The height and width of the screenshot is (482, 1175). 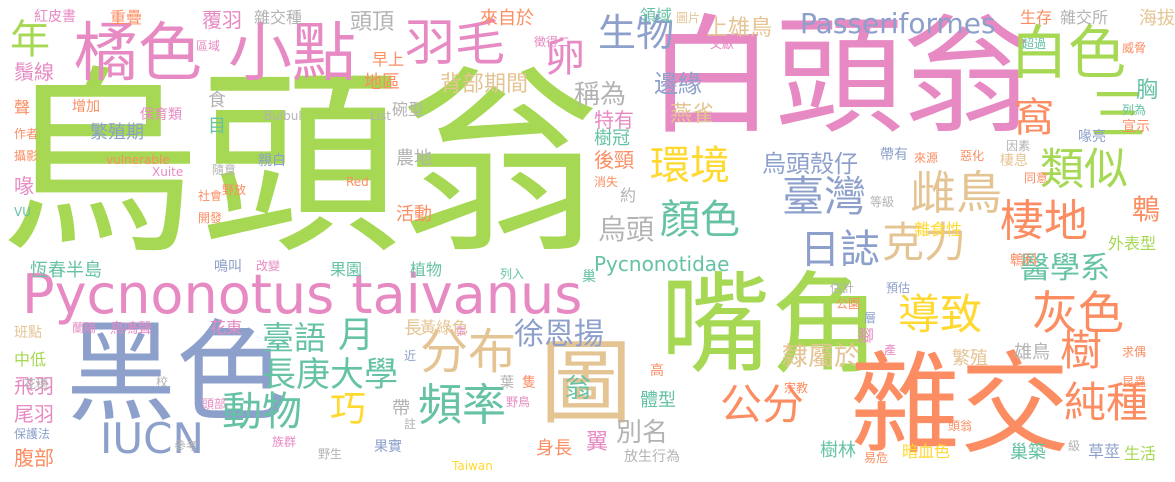 I want to click on word: 親白, so click(x=272, y=161).